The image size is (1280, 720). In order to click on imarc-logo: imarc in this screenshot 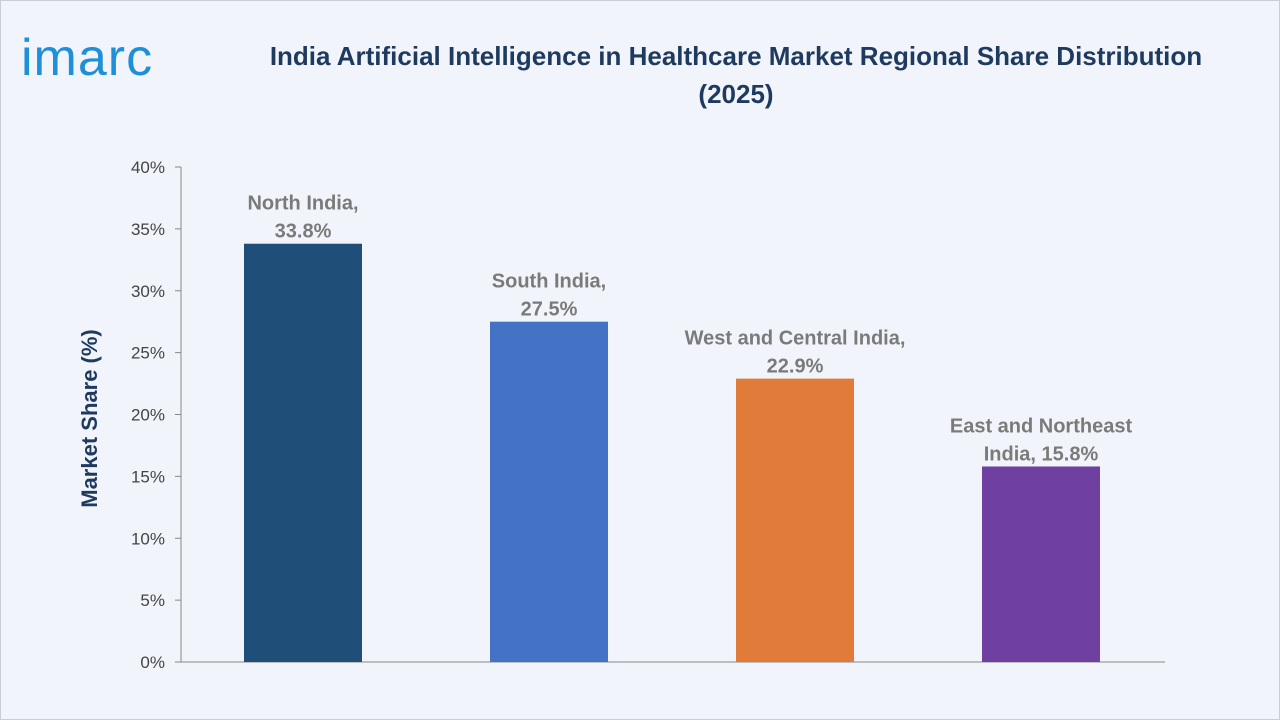, I will do `click(87, 55)`.